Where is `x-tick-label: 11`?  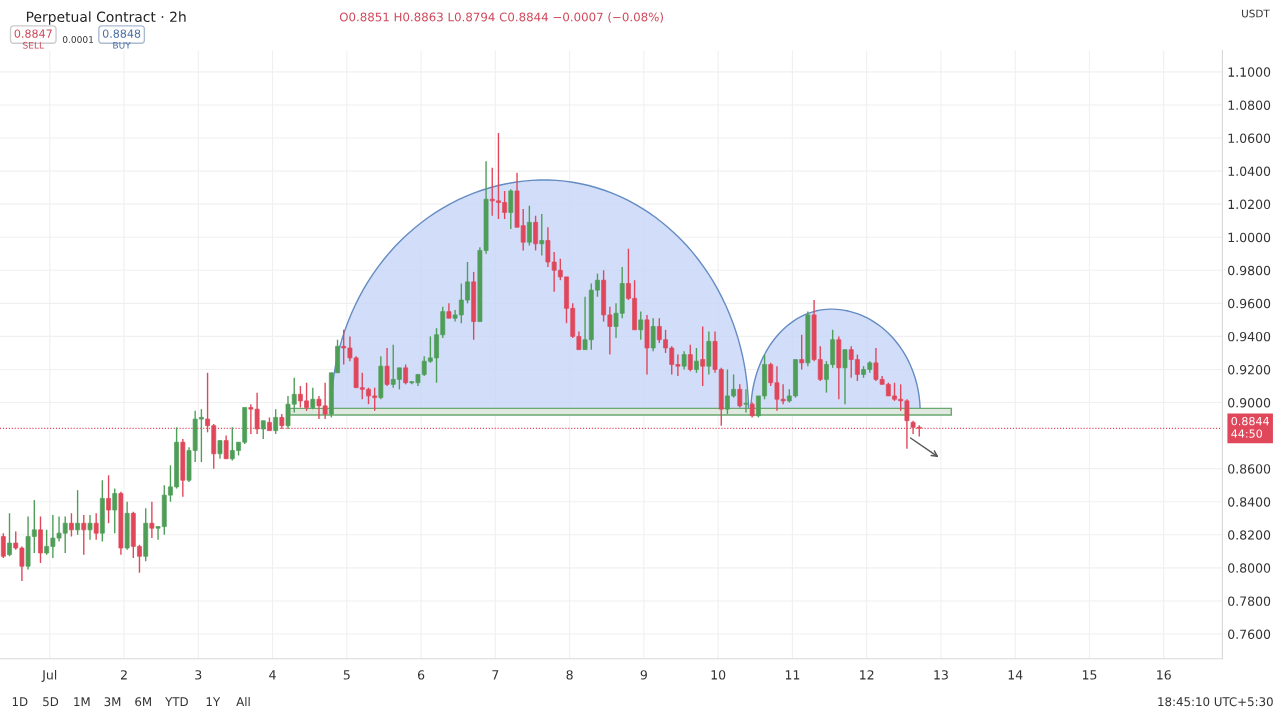 x-tick-label: 11 is located at coordinates (792, 675).